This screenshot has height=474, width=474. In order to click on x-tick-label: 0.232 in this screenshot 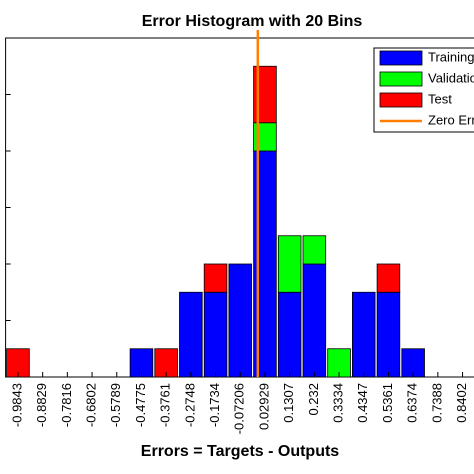, I will do `click(313, 399)`.